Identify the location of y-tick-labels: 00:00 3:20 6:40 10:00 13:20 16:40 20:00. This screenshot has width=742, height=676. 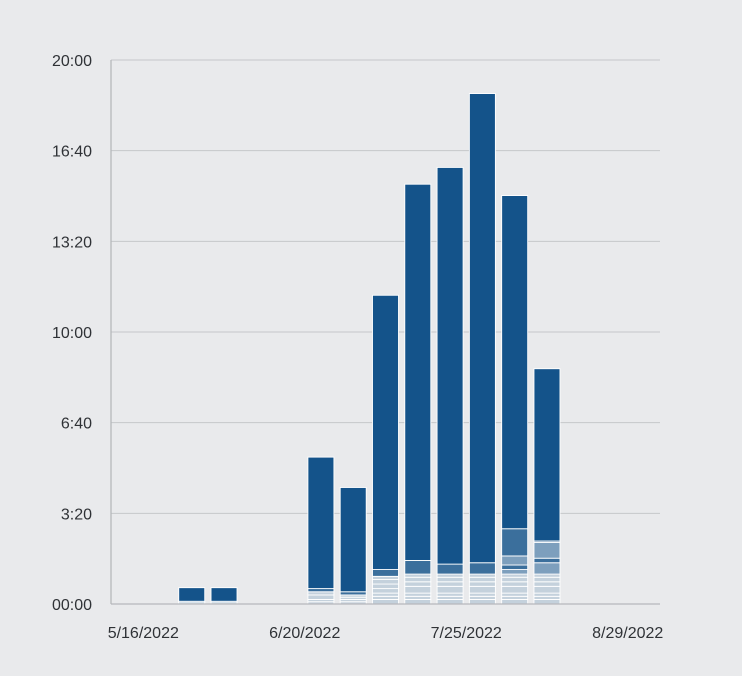
(72, 333).